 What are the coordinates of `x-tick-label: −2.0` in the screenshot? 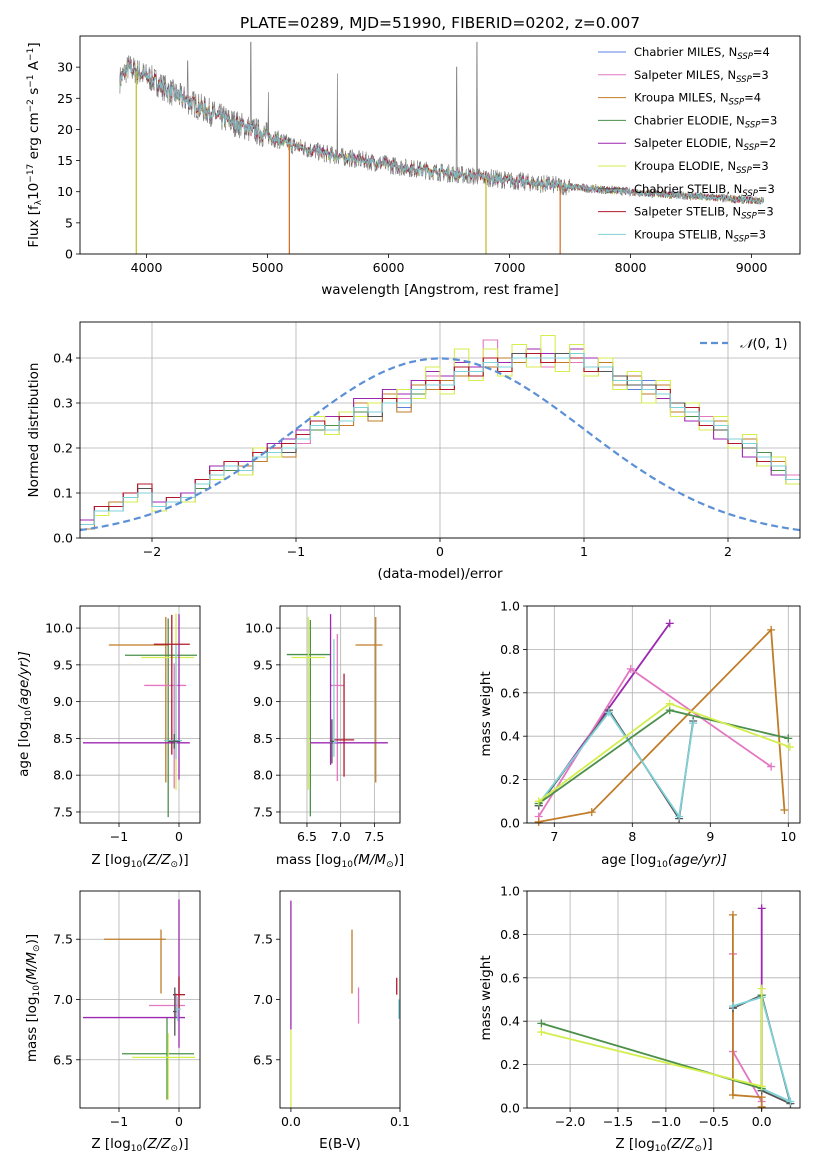 It's located at (570, 1121).